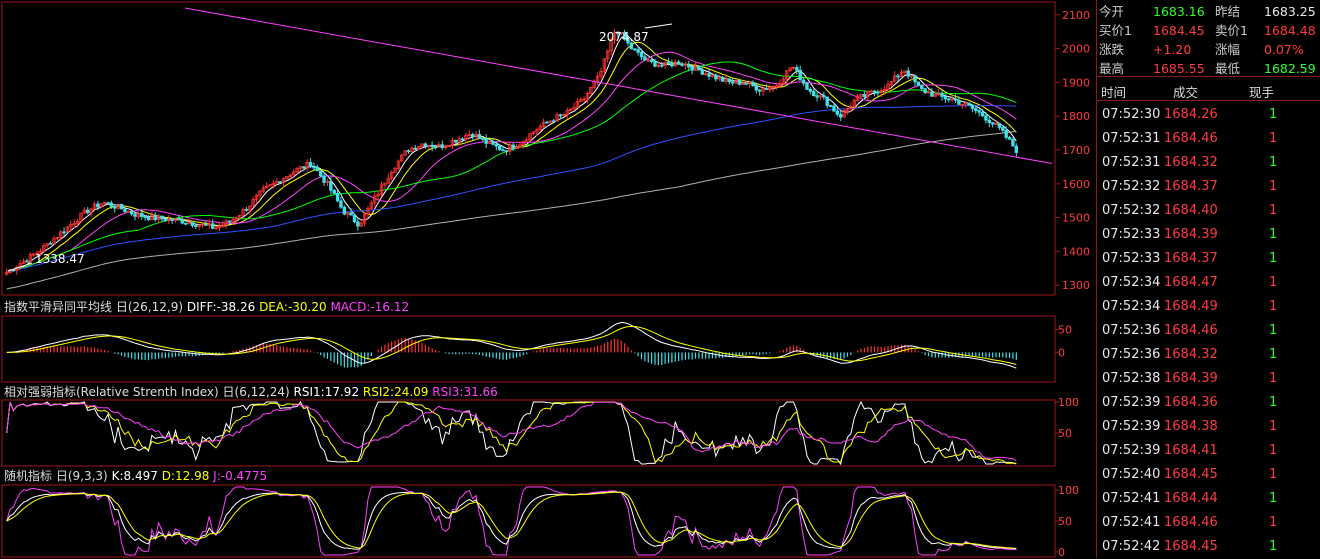 This screenshot has height=559, width=1320. I want to click on trade-row: 07:52:36 1684.46 1, so click(1208, 331).